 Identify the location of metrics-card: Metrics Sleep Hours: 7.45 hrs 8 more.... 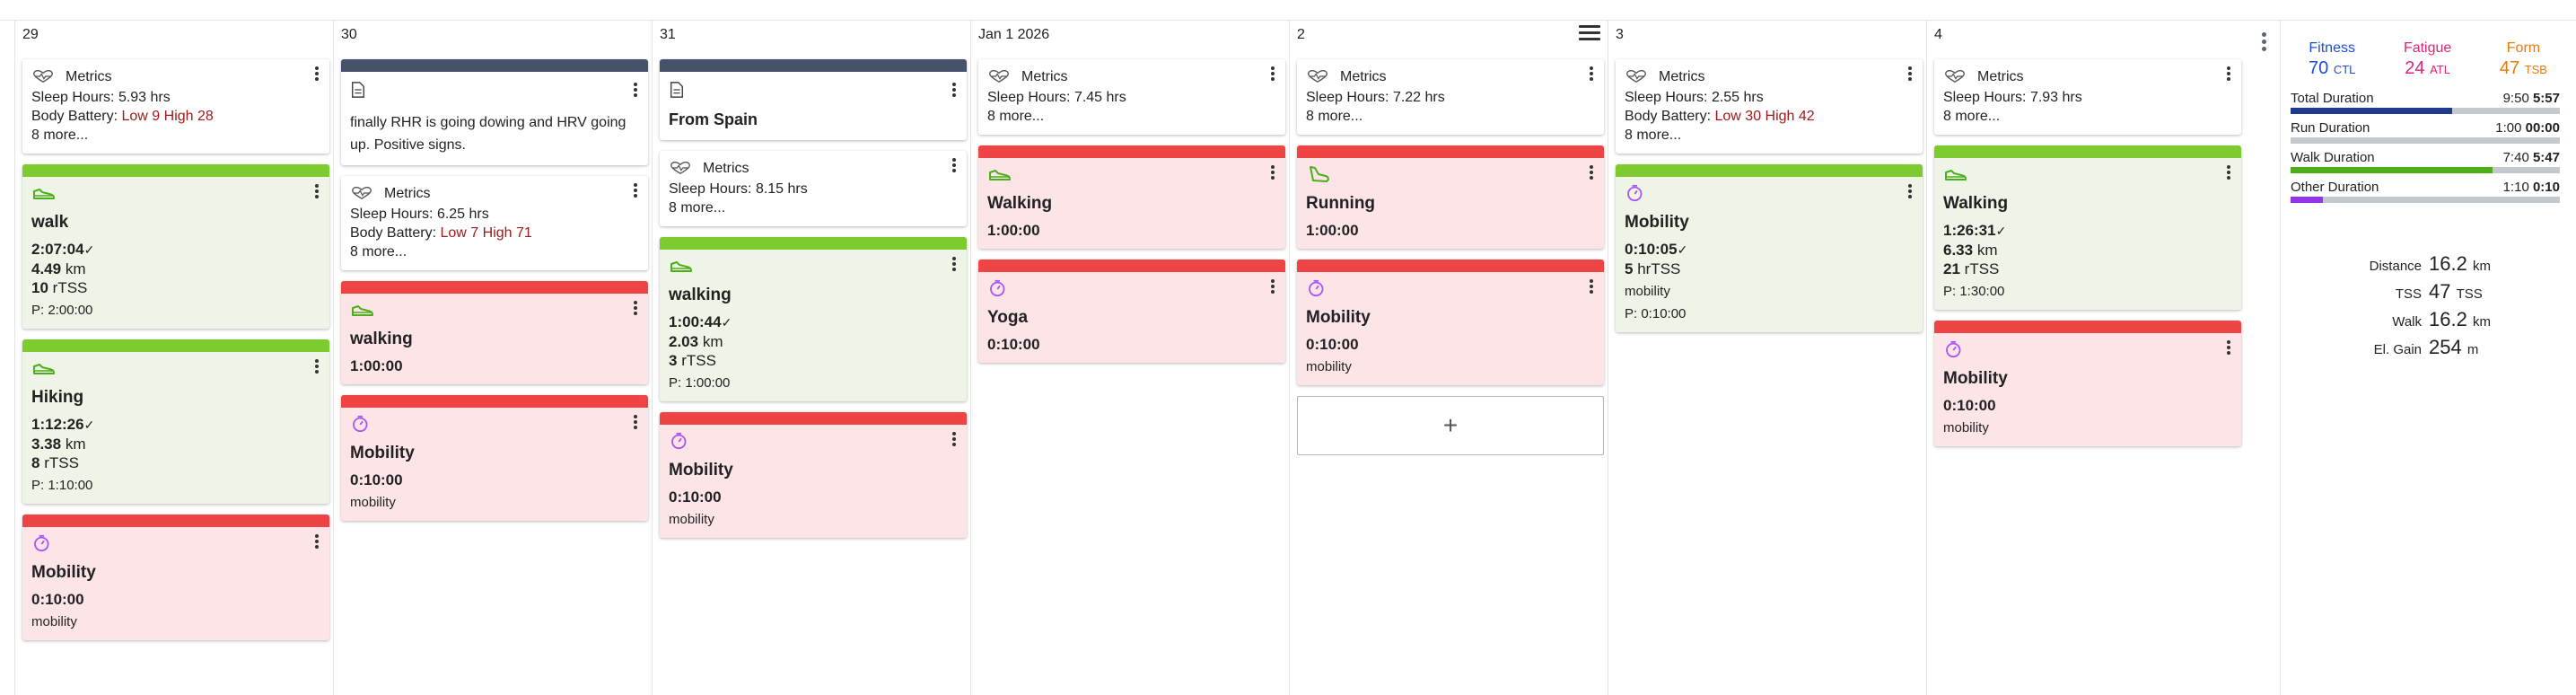
(1131, 97).